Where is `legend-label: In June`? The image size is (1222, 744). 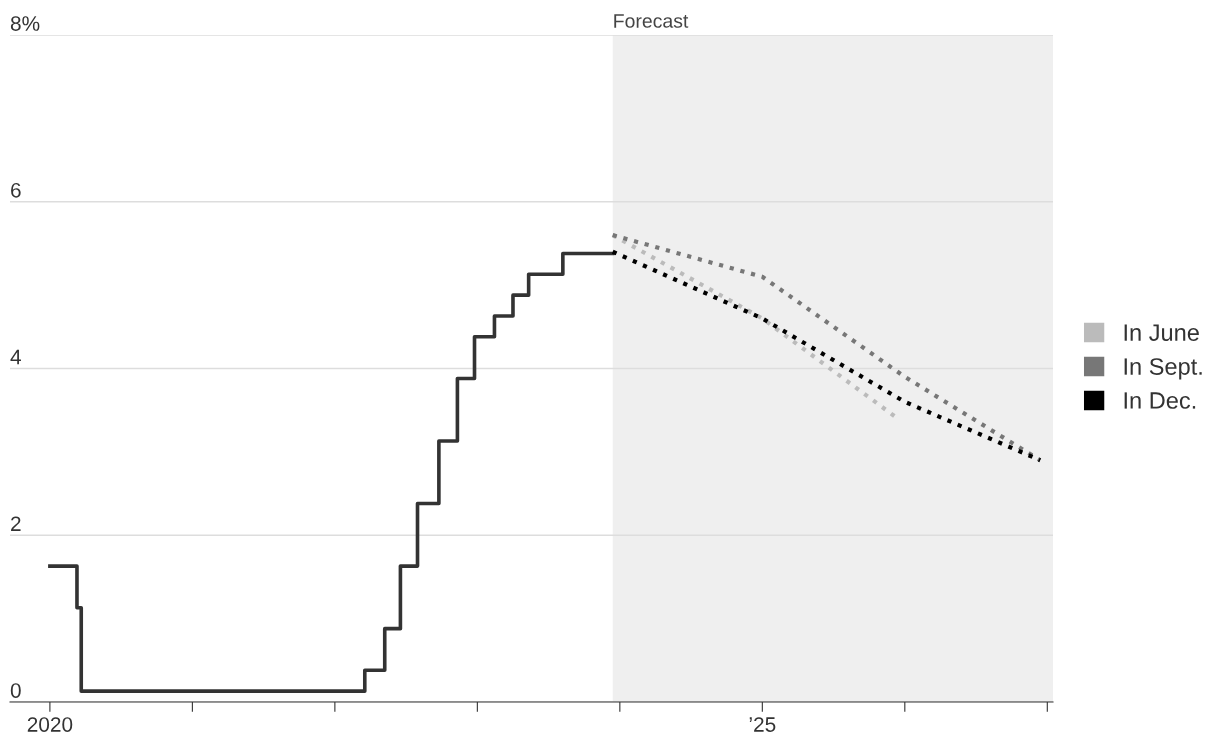 legend-label: In June is located at coordinates (1161, 332).